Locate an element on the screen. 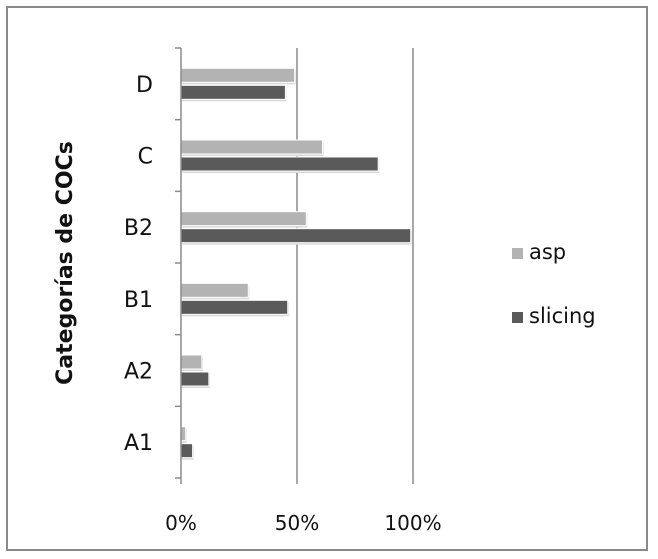 This screenshot has width=658, height=559. legend: asp slicing is located at coordinates (554, 284).